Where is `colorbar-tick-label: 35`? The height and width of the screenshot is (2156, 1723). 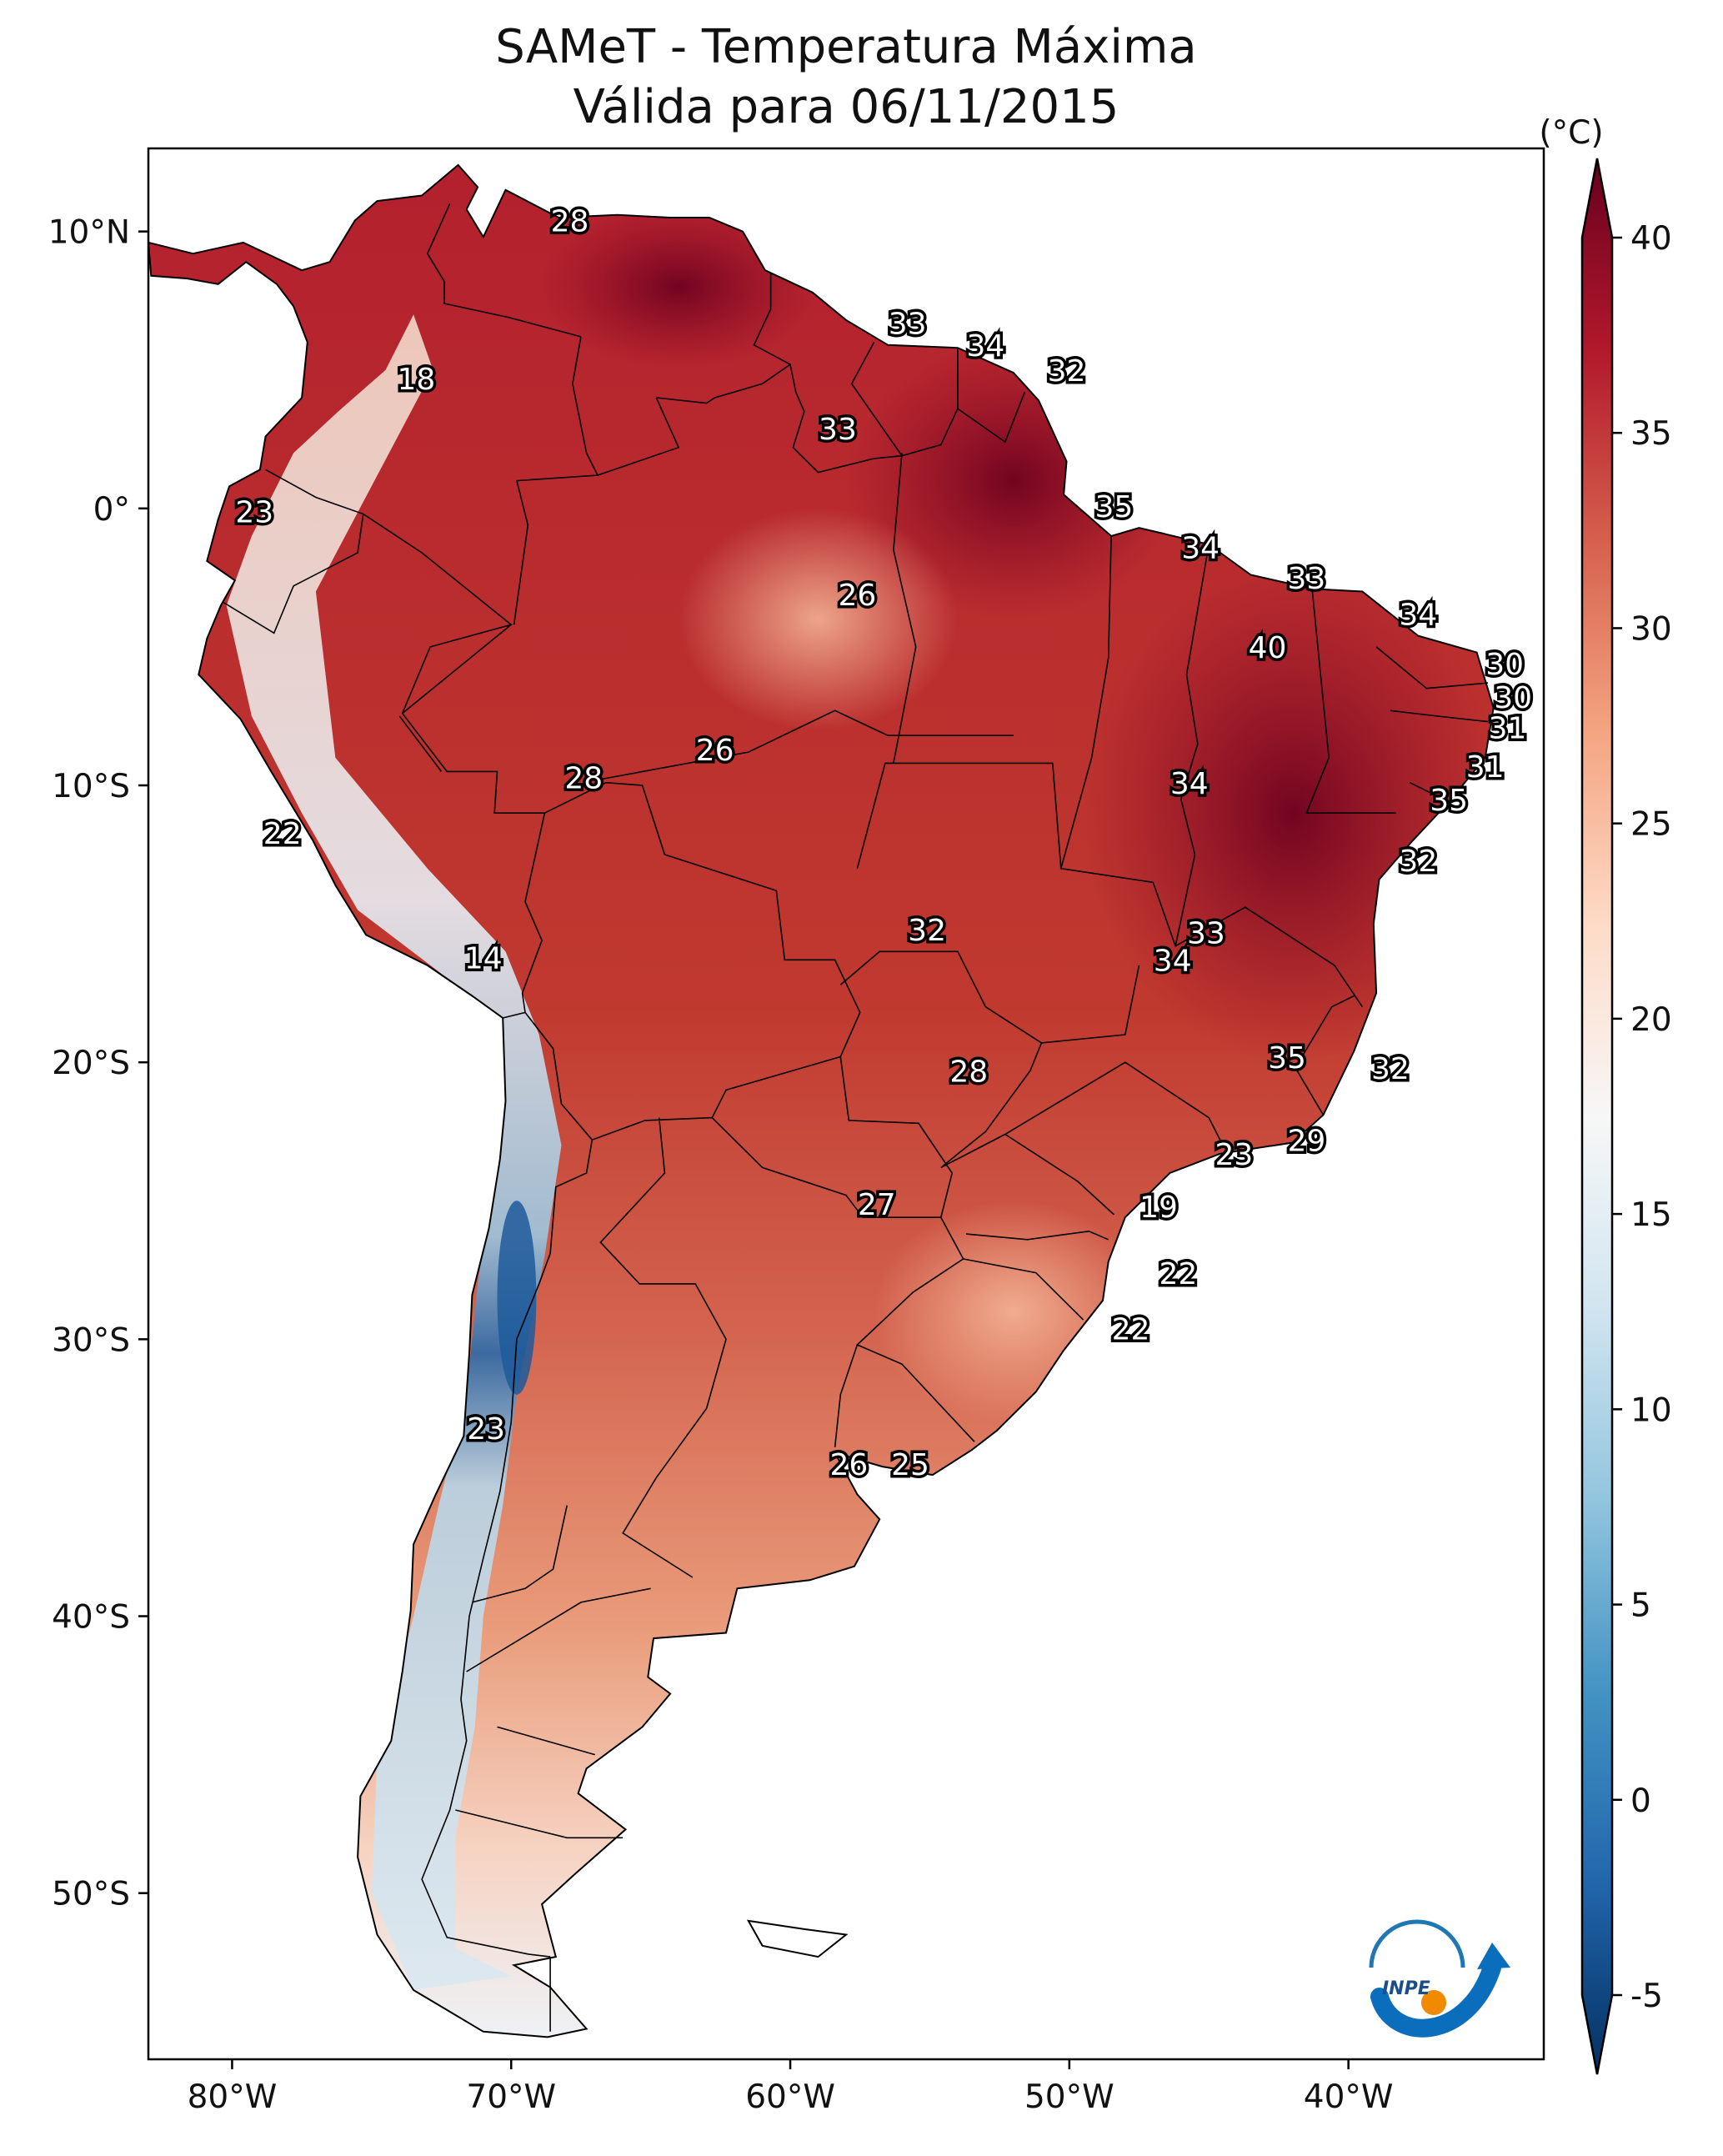
colorbar-tick-label: 35 is located at coordinates (1651, 434).